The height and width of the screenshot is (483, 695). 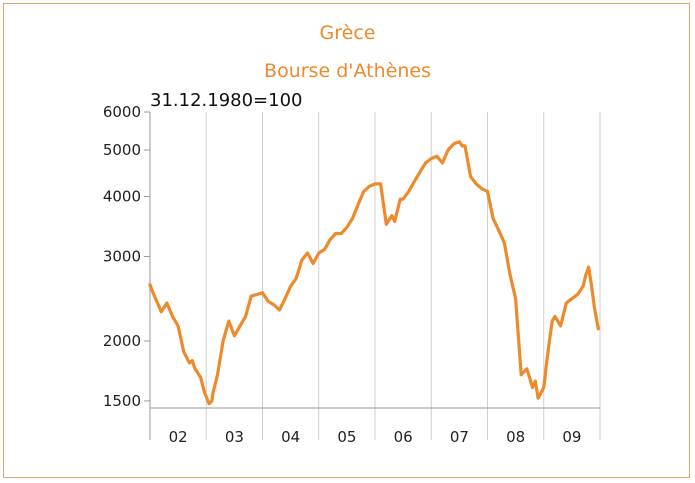 What do you see at coordinates (347, 71) in the screenshot?
I see `chart-subtitle: Bourse d'Athènes` at bounding box center [347, 71].